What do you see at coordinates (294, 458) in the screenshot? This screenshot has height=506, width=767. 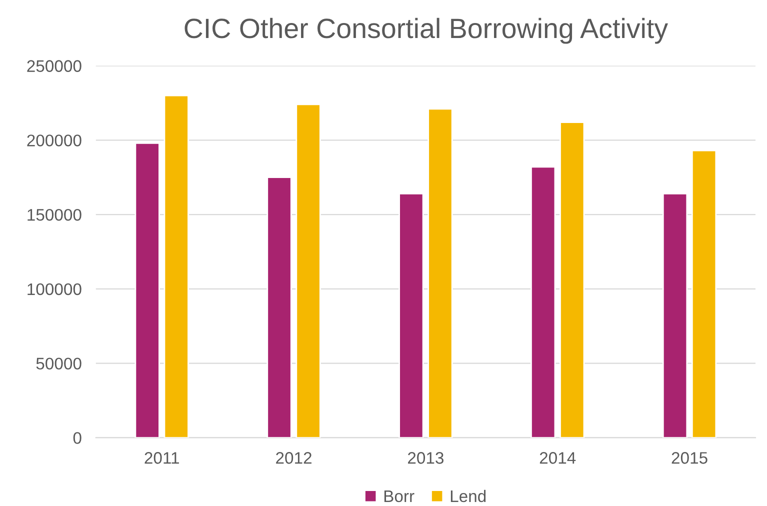 I see `x-tick-label: 2012` at bounding box center [294, 458].